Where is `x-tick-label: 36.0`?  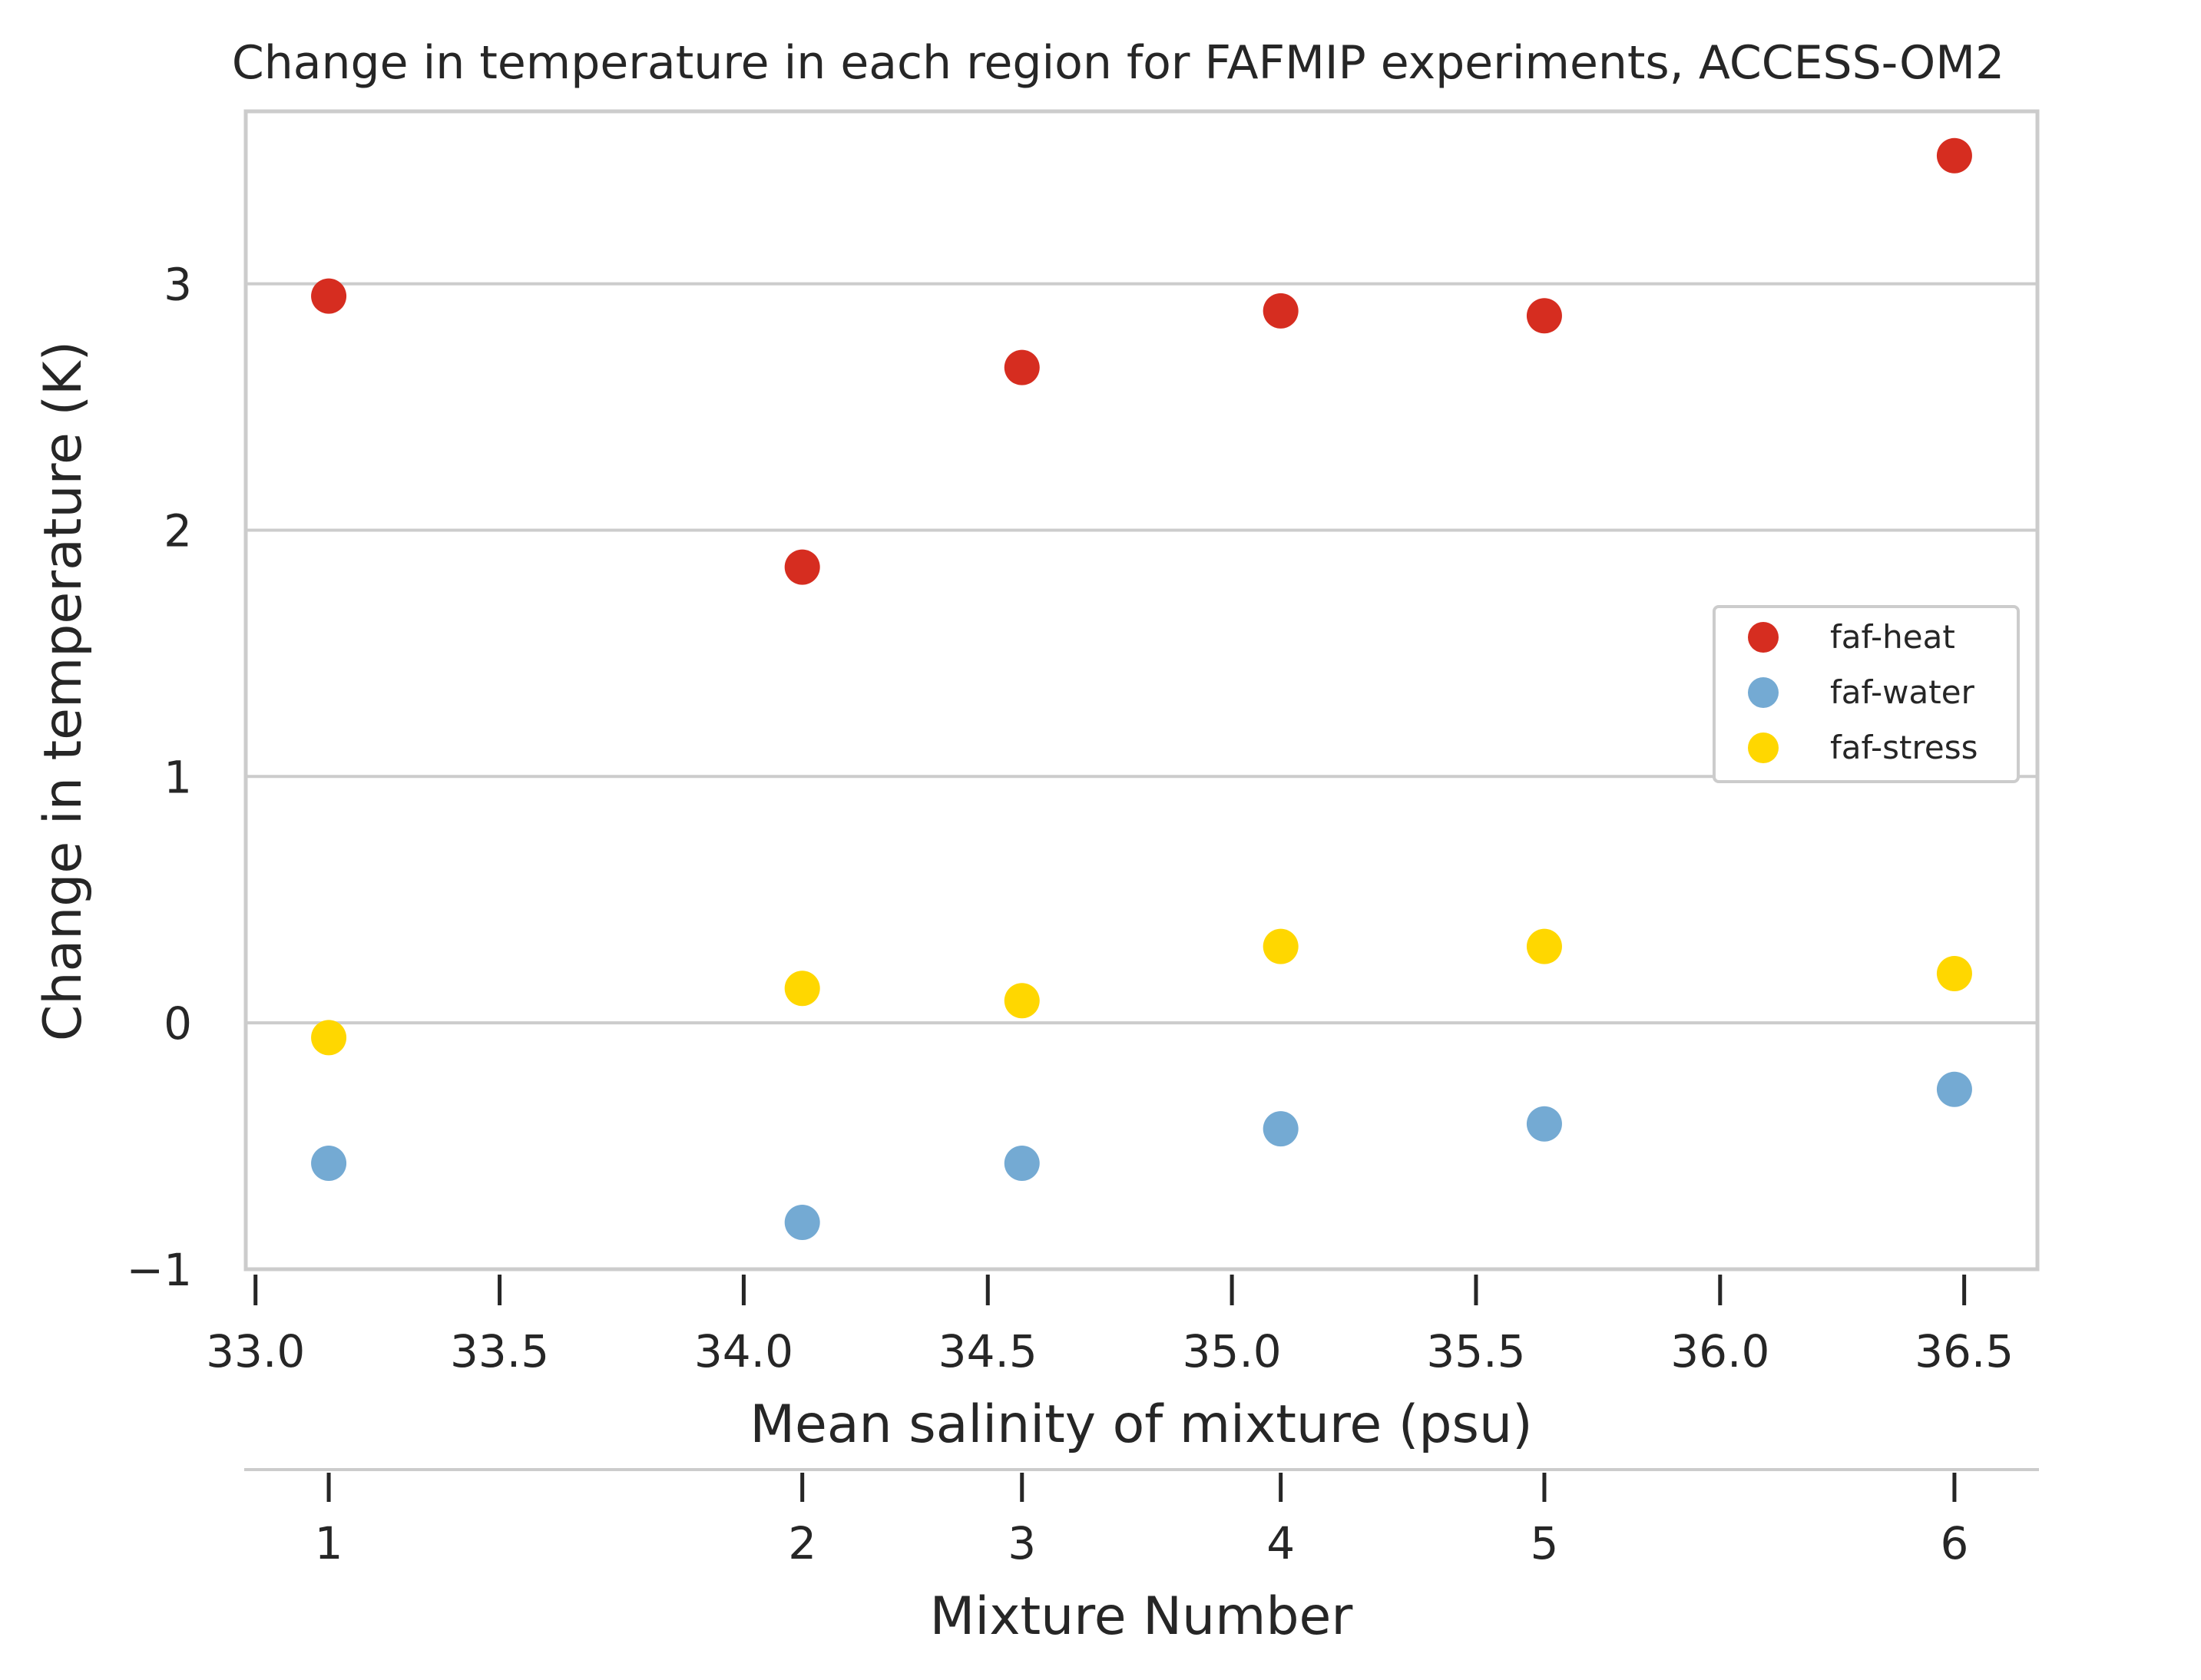 x-tick-label: 36.0 is located at coordinates (1719, 1351).